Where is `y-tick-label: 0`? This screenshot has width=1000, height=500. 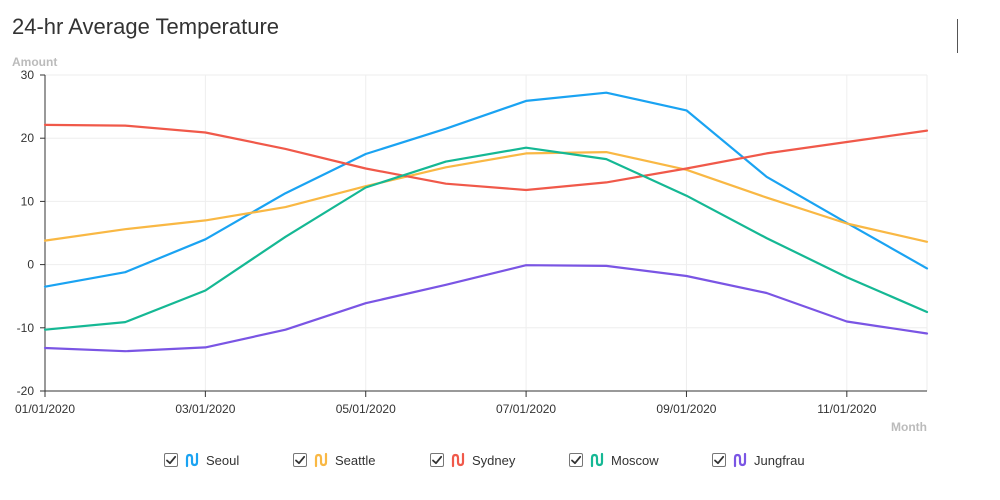 y-tick-label: 0 is located at coordinates (30, 265).